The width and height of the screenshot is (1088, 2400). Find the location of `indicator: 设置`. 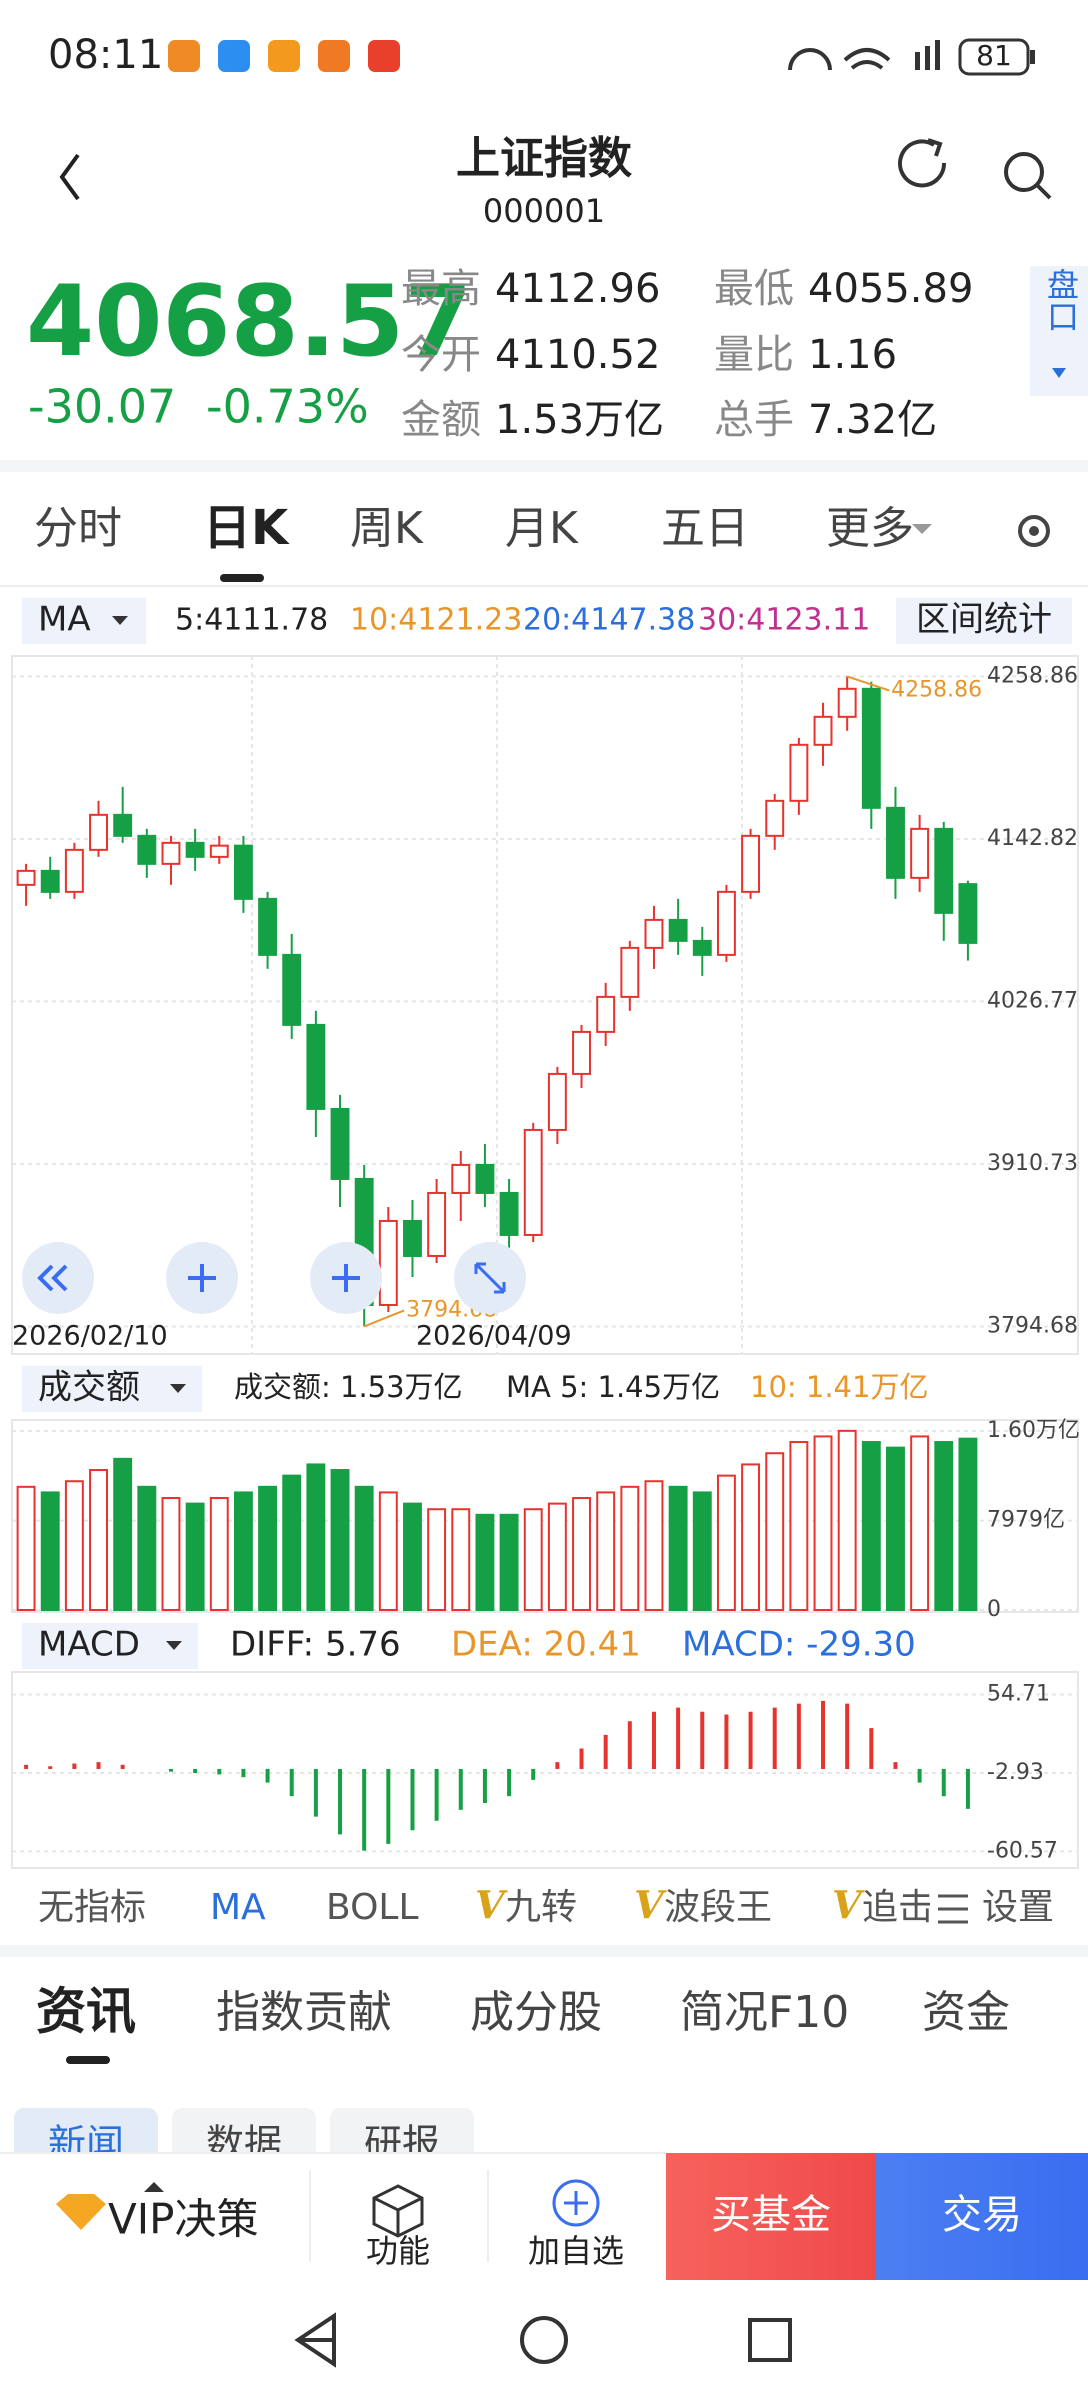

indicator: 设置 is located at coordinates (1018, 1907).